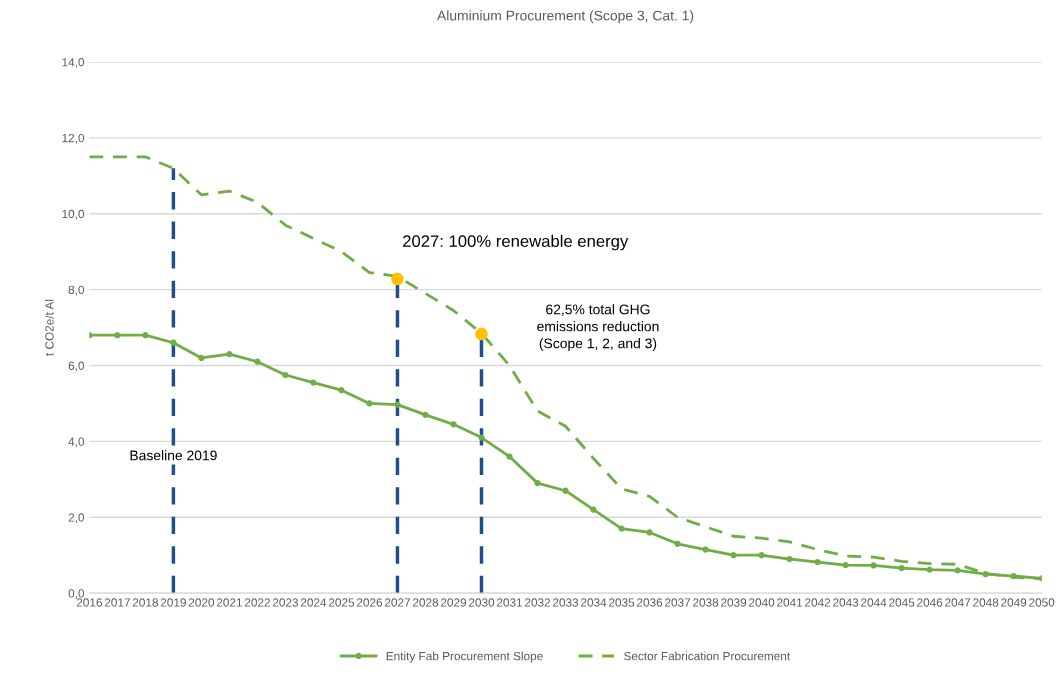 Image resolution: width=1064 pixels, height=697 pixels. I want to click on x-tick-label: 2019, so click(173, 602).